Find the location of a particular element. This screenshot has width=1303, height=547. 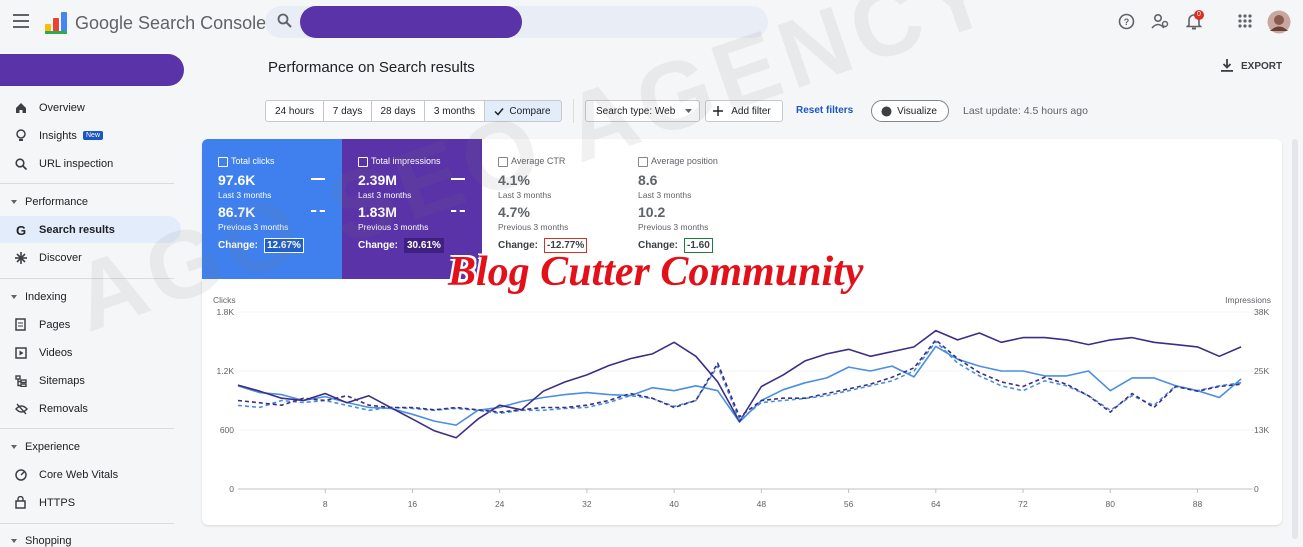

caret is located at coordinates (14, 297).